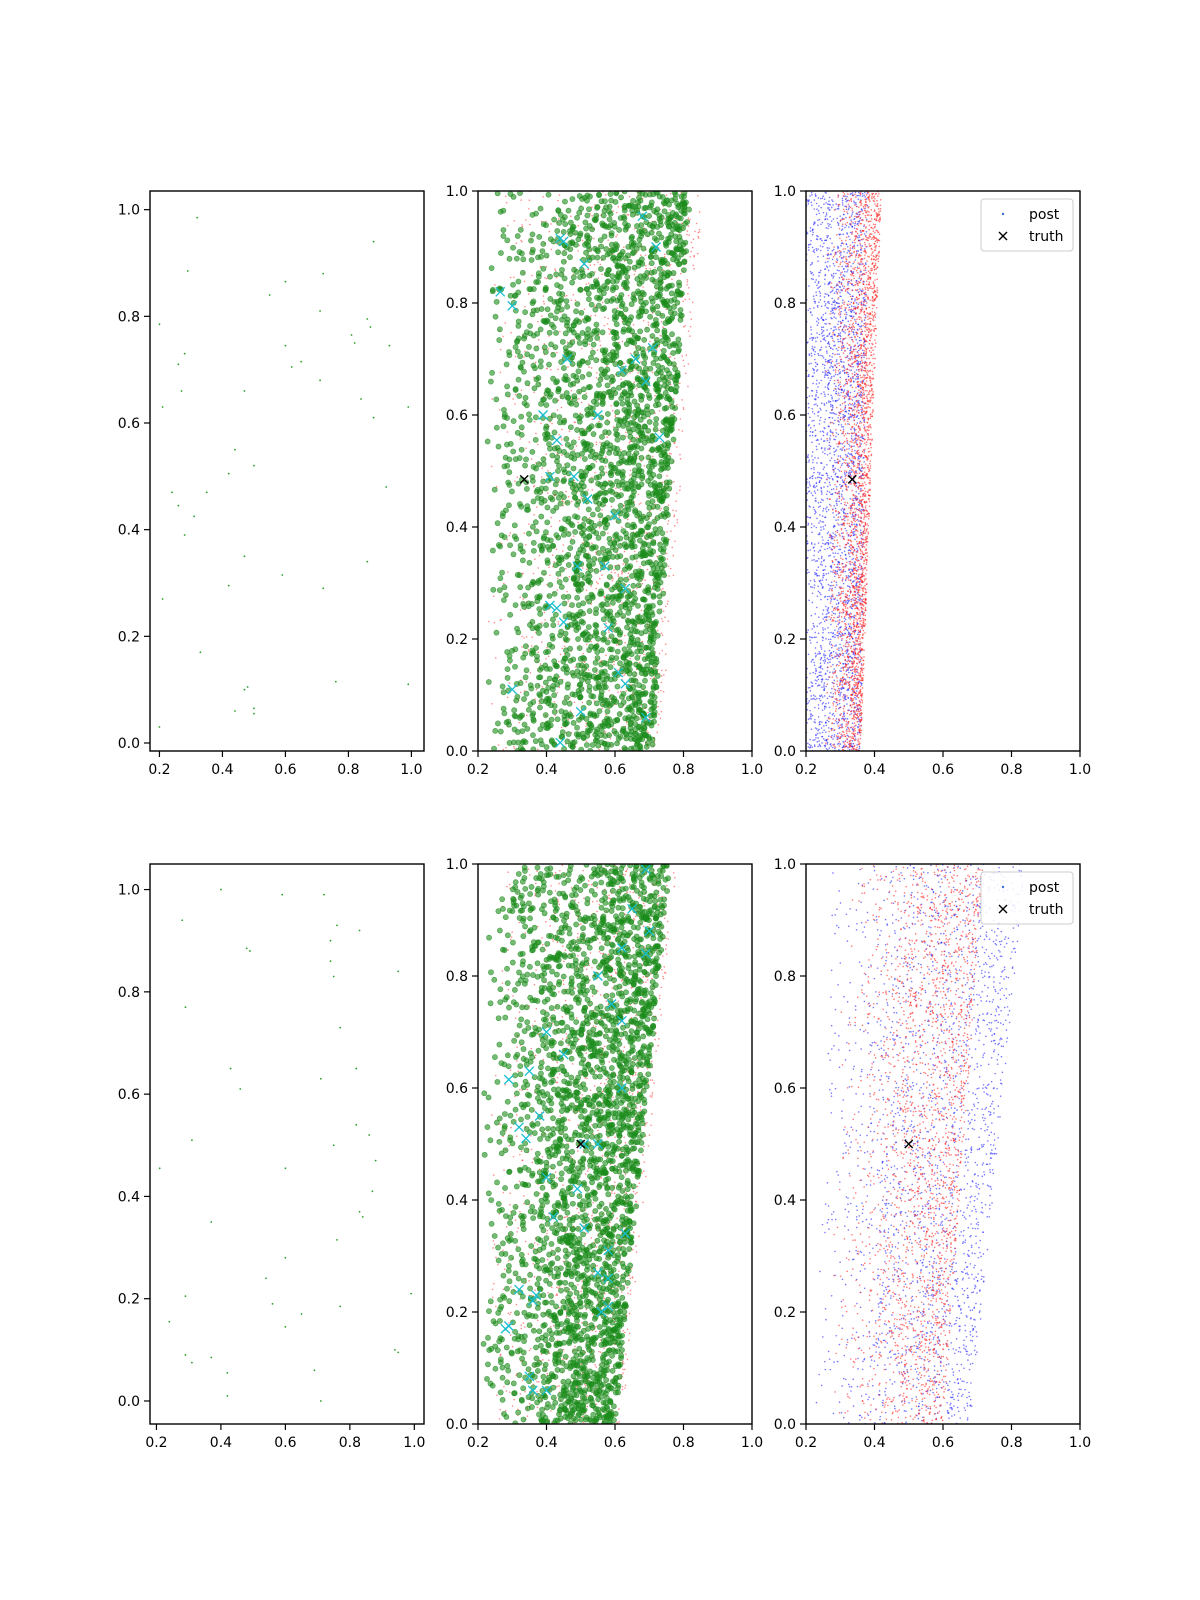  Describe the element at coordinates (567, 640) in the screenshot. I see `point-r1c2-1-1928` at that location.